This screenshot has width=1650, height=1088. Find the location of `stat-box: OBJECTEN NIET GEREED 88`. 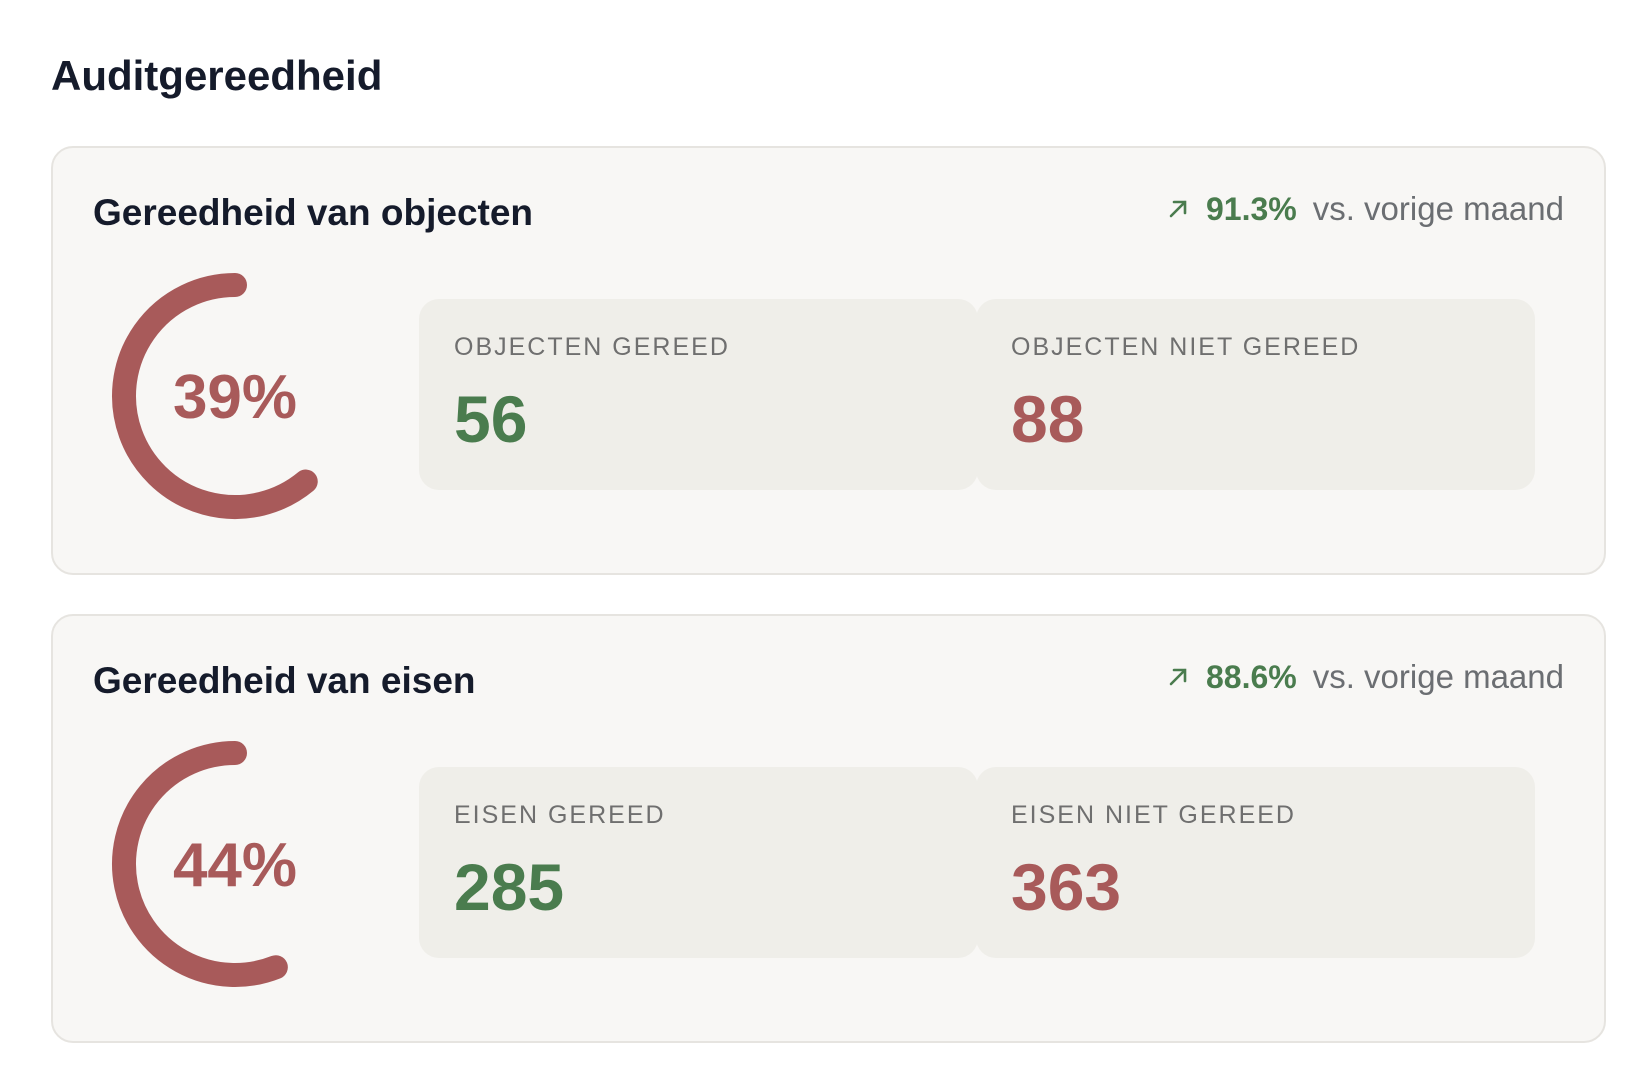

stat-box: OBJECTEN NIET GEREED 88 is located at coordinates (1255, 394).